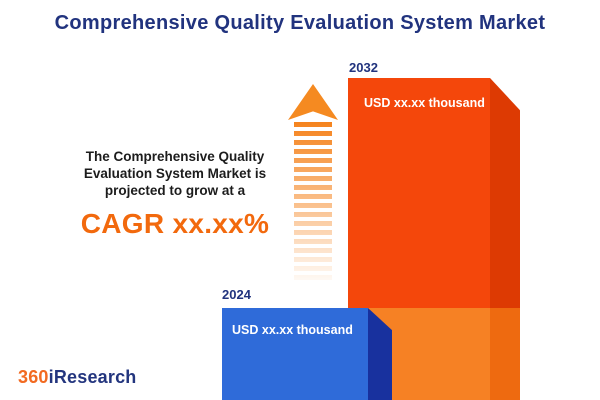 The height and width of the screenshot is (400, 600). What do you see at coordinates (363, 67) in the screenshot?
I see `bar-2032-year-label: 2032` at bounding box center [363, 67].